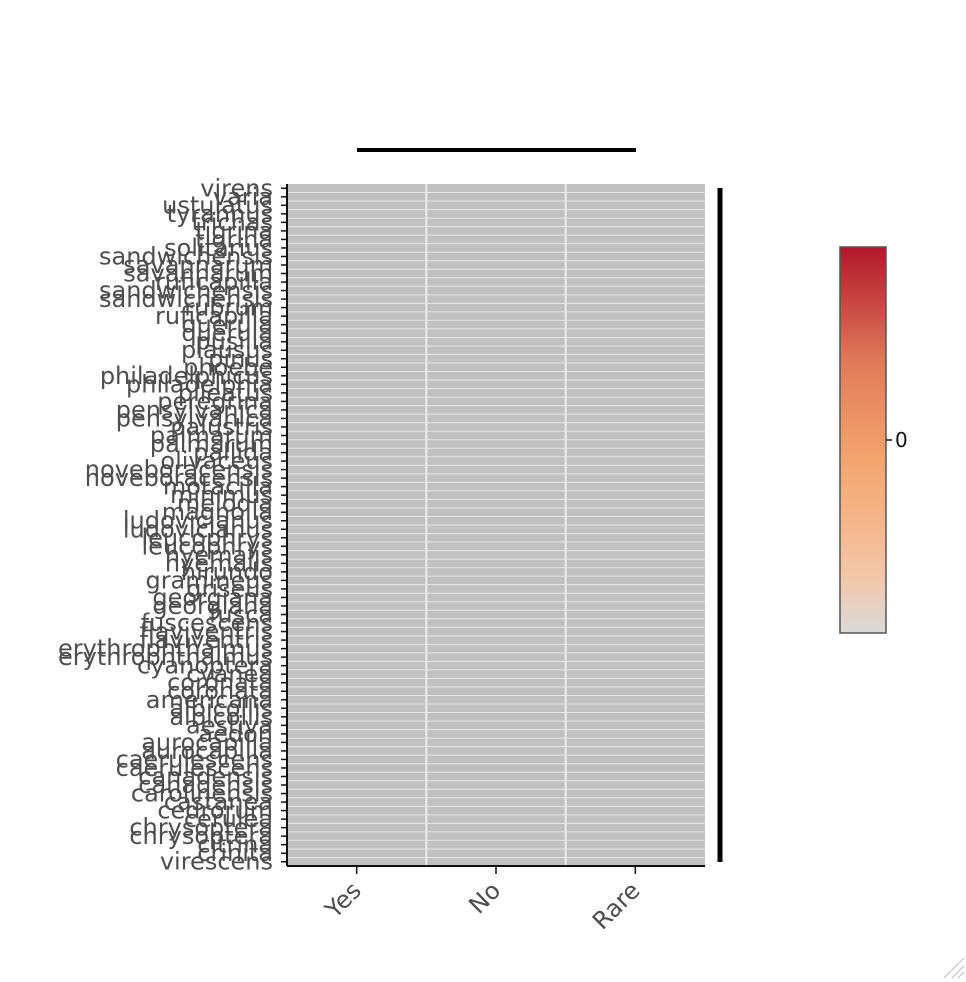 Image resolution: width=966 pixels, height=982 pixels. I want to click on y-tick-label: sandwichensis, so click(186, 256).